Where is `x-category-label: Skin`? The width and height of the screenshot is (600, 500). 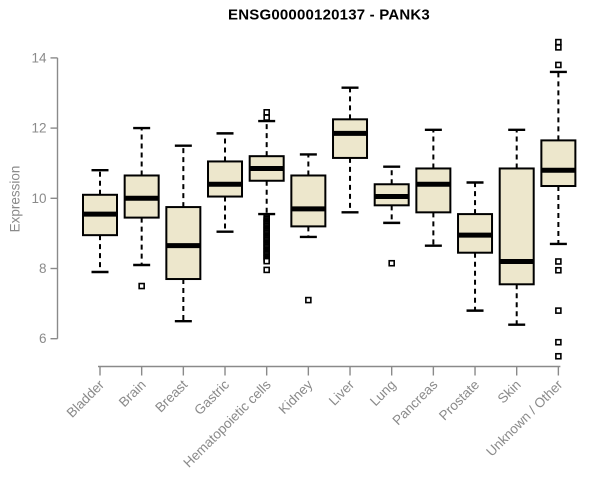 x-category-label: Skin is located at coordinates (509, 391).